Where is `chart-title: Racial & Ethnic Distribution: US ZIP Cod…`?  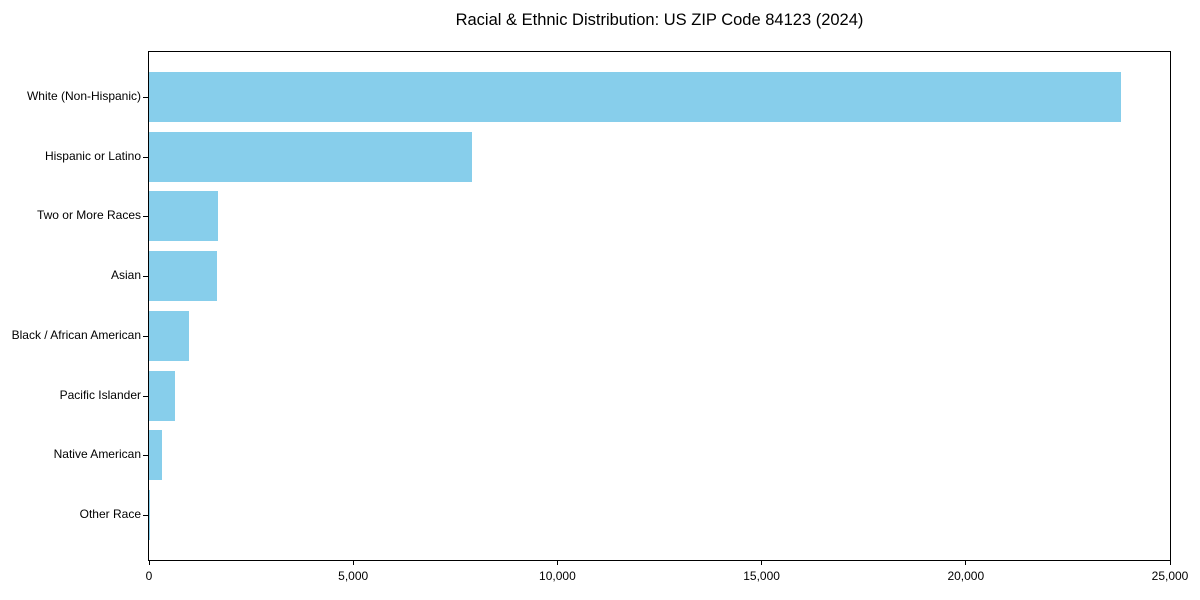
chart-title: Racial & Ethnic Distribution: US ZIP Cod… is located at coordinates (659, 20).